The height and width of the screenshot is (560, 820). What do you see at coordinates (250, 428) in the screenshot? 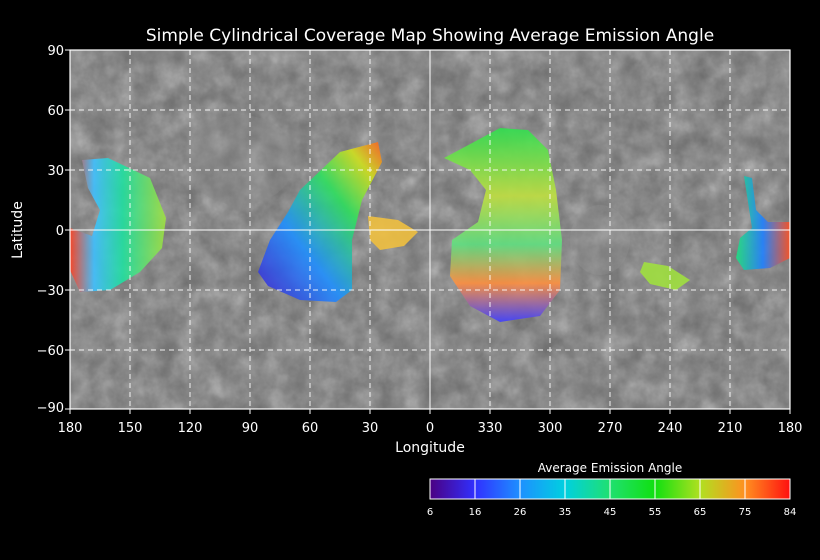
I see `x-tick-label: 90` at bounding box center [250, 428].